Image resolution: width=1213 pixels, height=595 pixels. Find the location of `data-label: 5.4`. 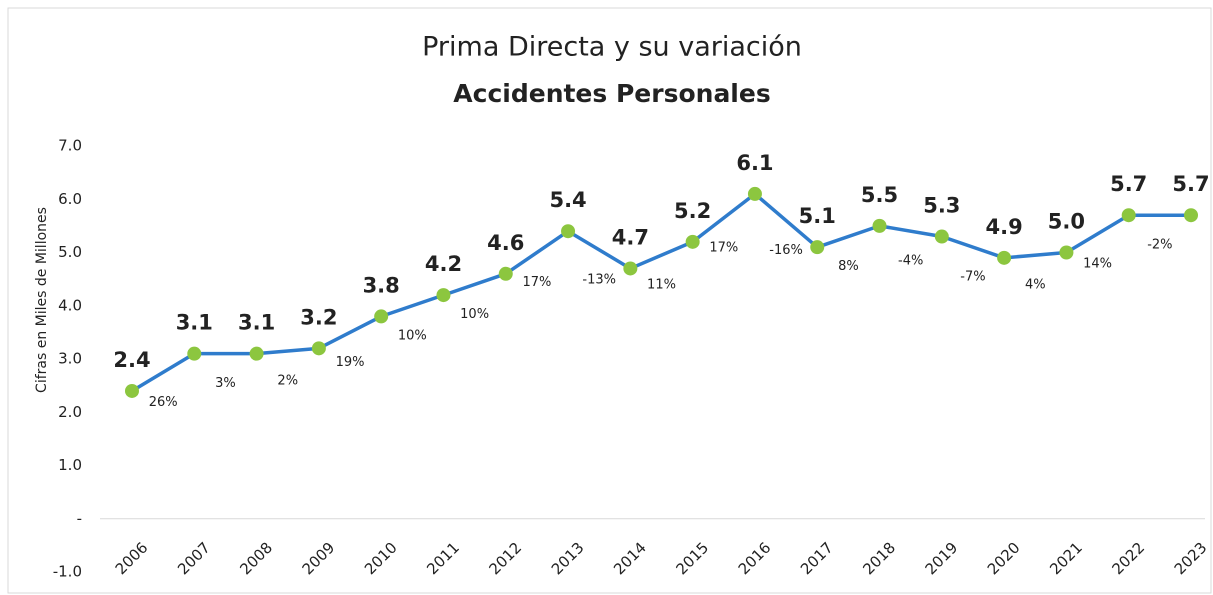

data-label: 5.4 is located at coordinates (567, 200).